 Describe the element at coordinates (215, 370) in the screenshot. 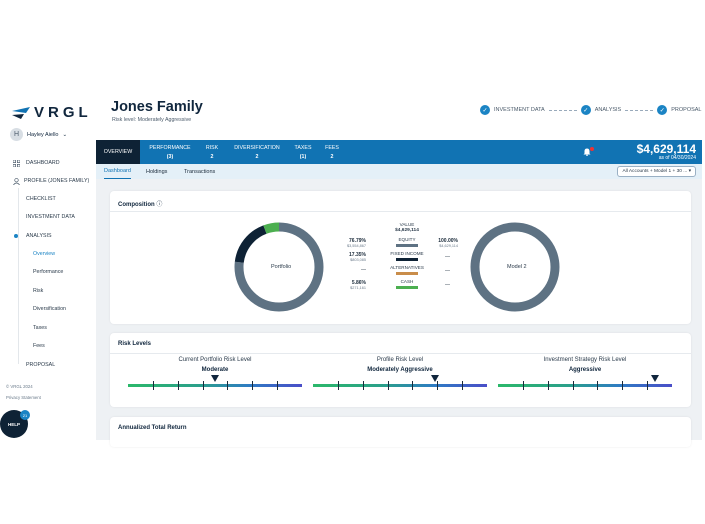

I see `risk-col-value: Moderate` at that location.